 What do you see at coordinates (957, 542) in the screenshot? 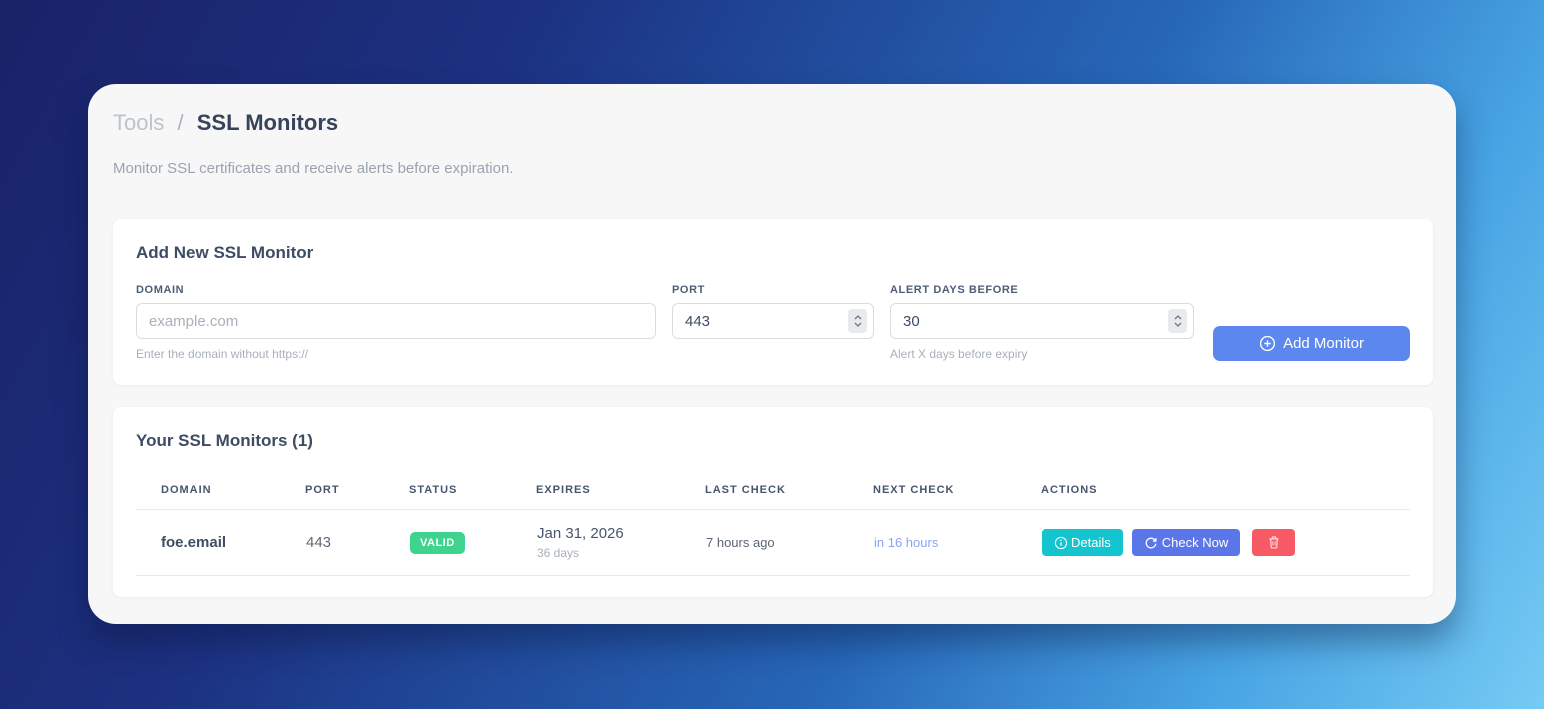
I see `monitor-next-check: in 16 hours` at bounding box center [957, 542].